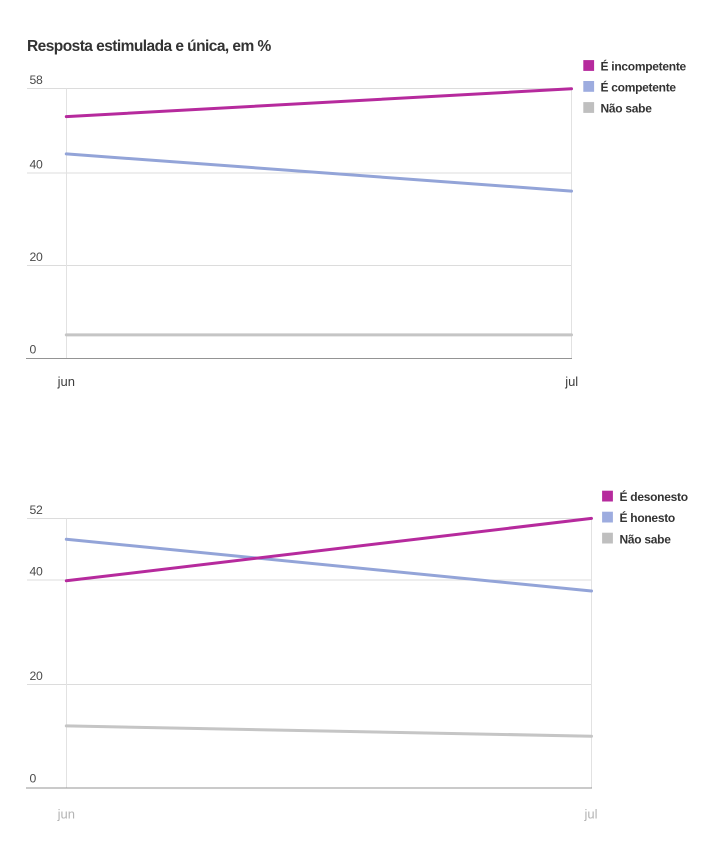 The image size is (716, 847). Describe the element at coordinates (36, 80) in the screenshot. I see `svg-text: 58` at that location.